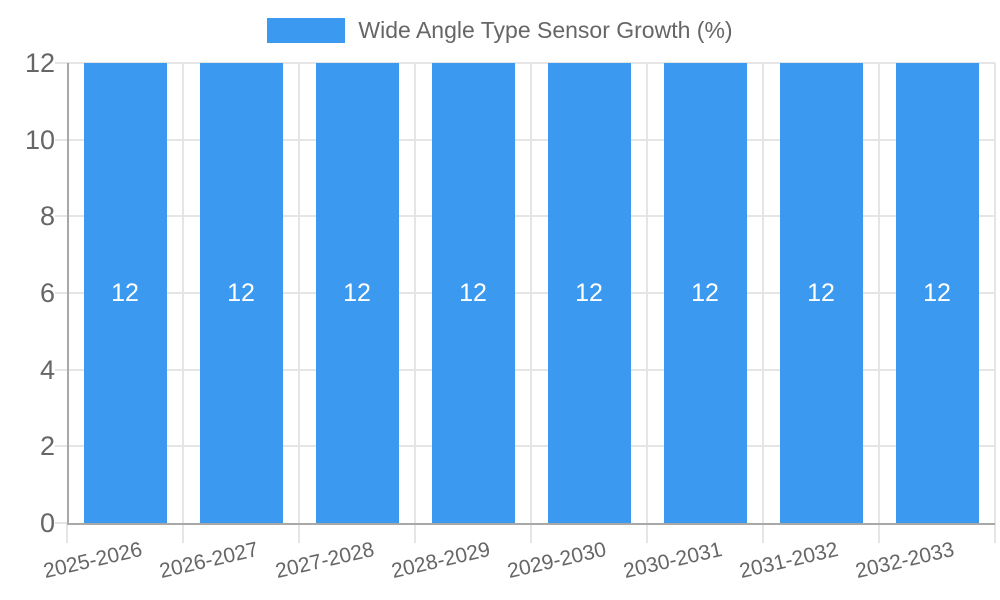  Describe the element at coordinates (47, 523) in the screenshot. I see `y-tick-label: 0` at that location.